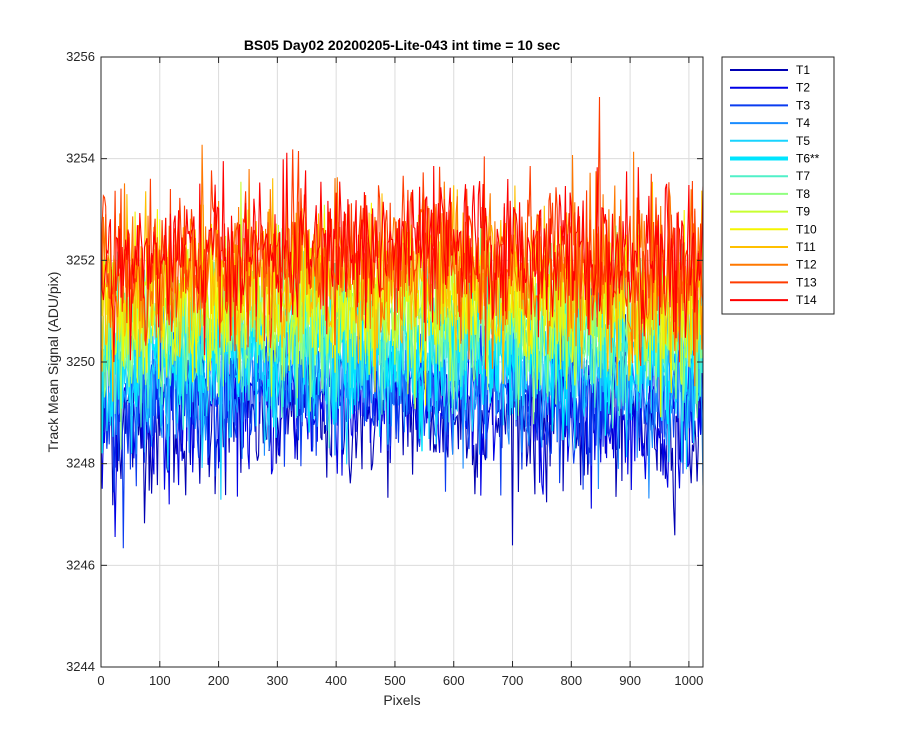 Image resolution: width=900 pixels, height=750 pixels. Describe the element at coordinates (770, 141) in the screenshot. I see `legend-item: T5` at that location.